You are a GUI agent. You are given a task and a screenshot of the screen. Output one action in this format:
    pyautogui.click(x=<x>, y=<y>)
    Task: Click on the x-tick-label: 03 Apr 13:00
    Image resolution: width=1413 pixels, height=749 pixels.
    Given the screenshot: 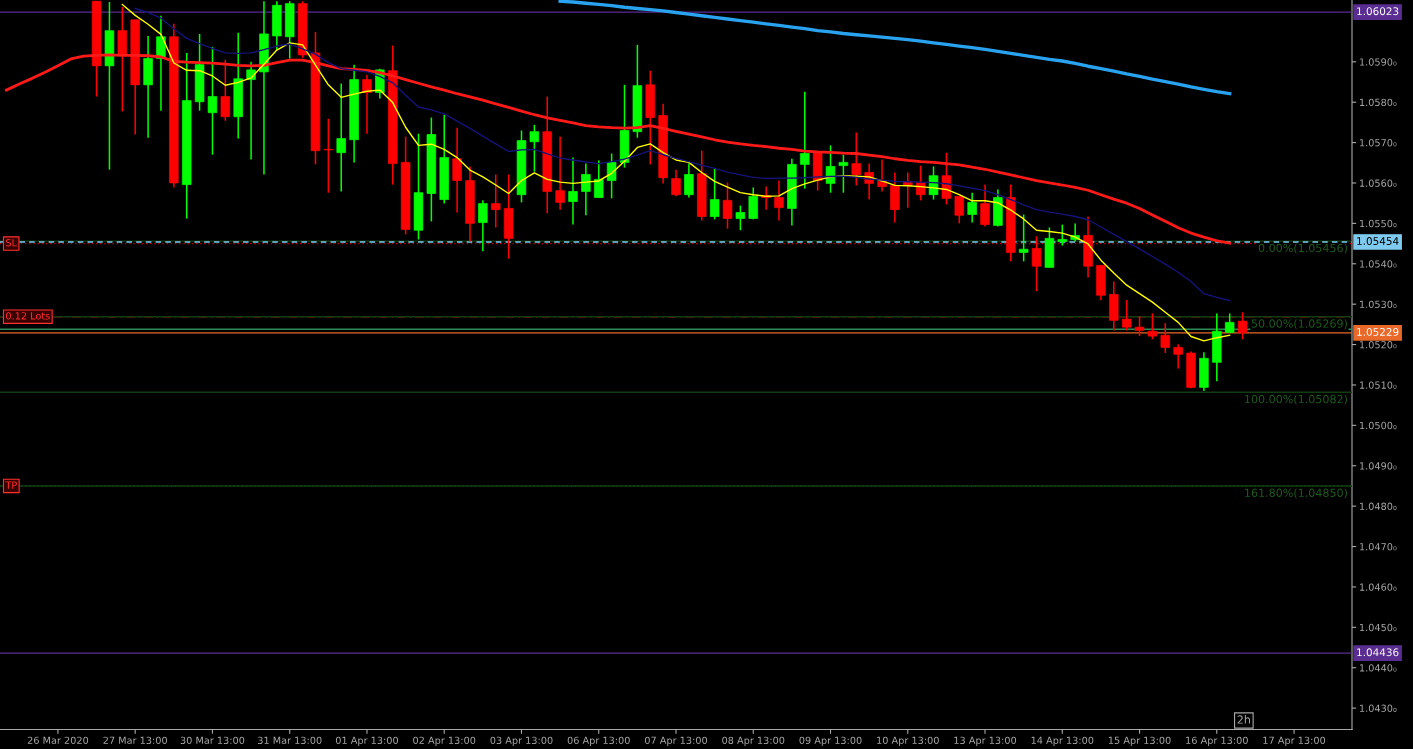 What is the action you would take?
    pyautogui.click(x=521, y=741)
    